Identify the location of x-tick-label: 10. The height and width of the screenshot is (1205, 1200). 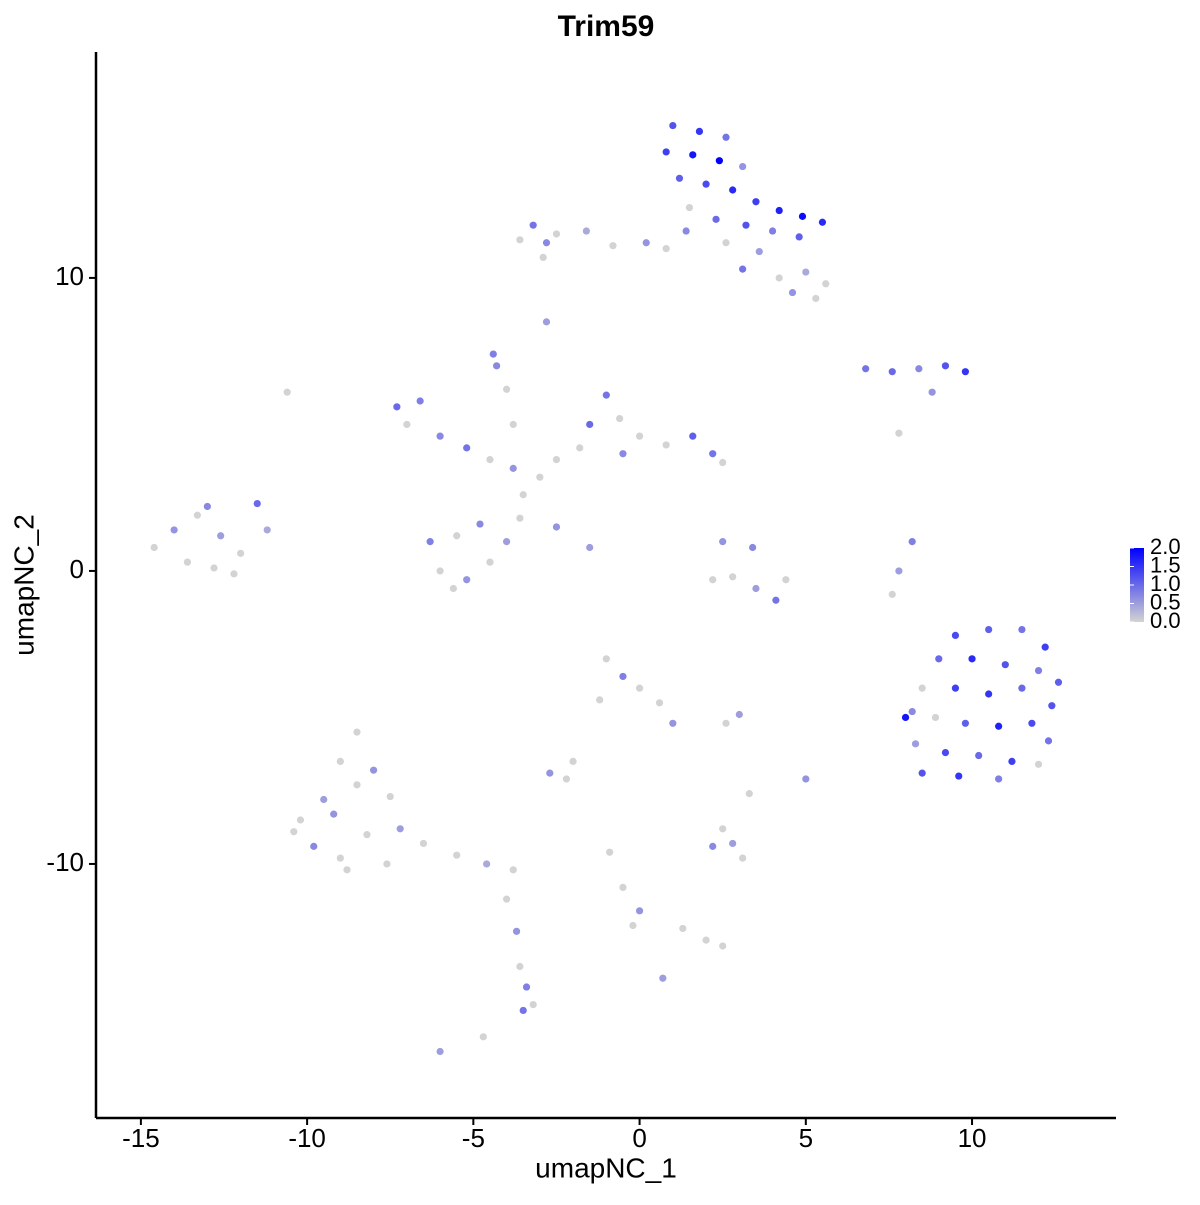
(972, 1138).